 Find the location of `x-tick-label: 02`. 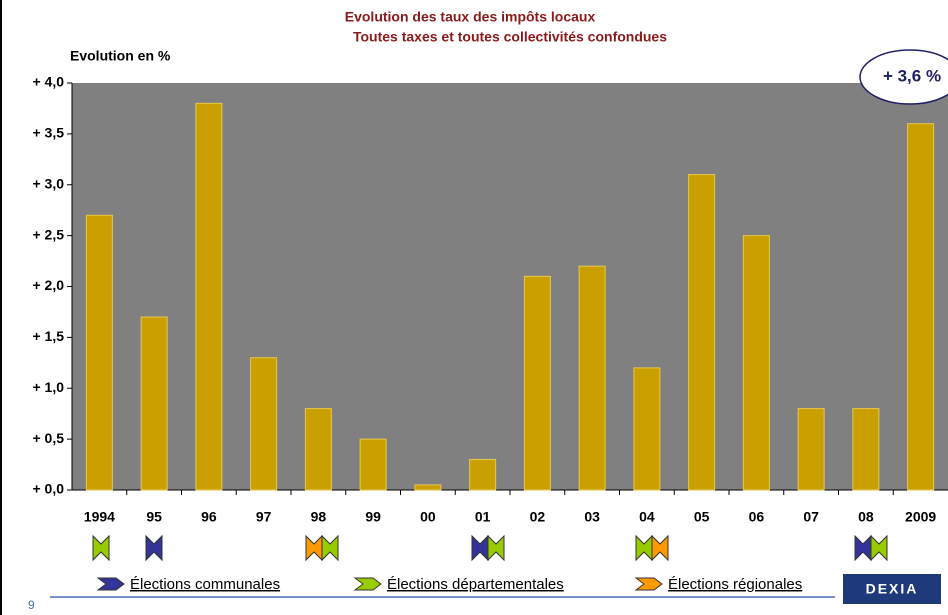

x-tick-label: 02 is located at coordinates (538, 517).